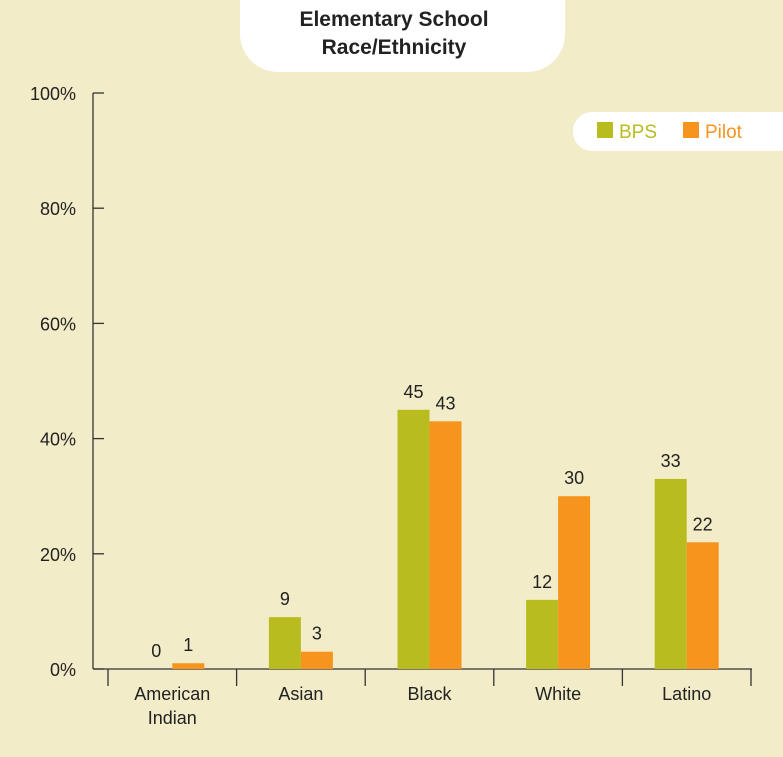 This screenshot has width=783, height=757. What do you see at coordinates (58, 440) in the screenshot?
I see `y-tick-label: 40%` at bounding box center [58, 440].